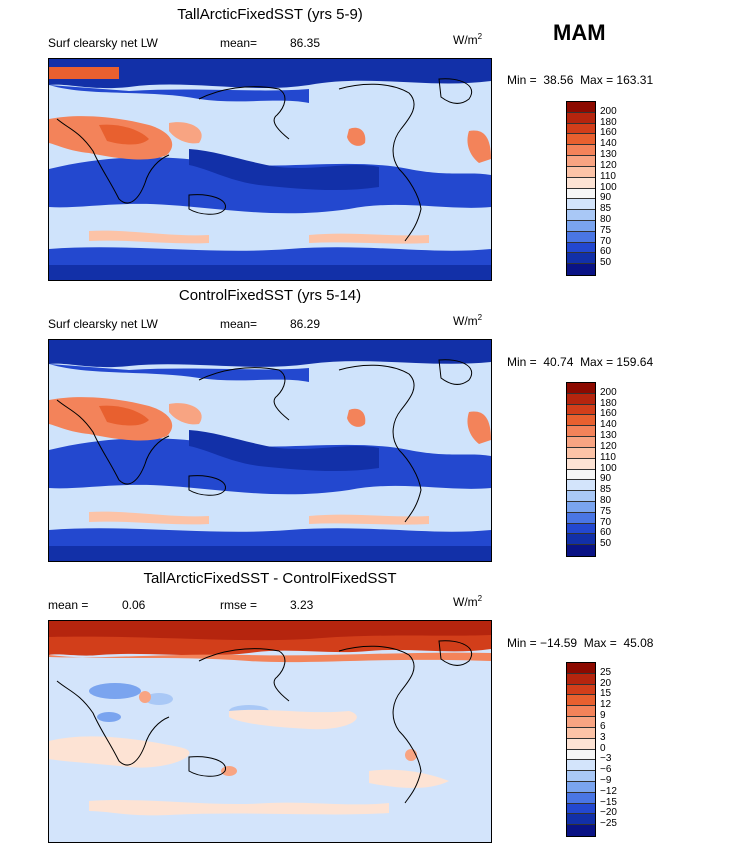 The height and width of the screenshot is (847, 733). Describe the element at coordinates (305, 324) in the screenshot. I see `panel2-mean-value: 86.29` at that location.